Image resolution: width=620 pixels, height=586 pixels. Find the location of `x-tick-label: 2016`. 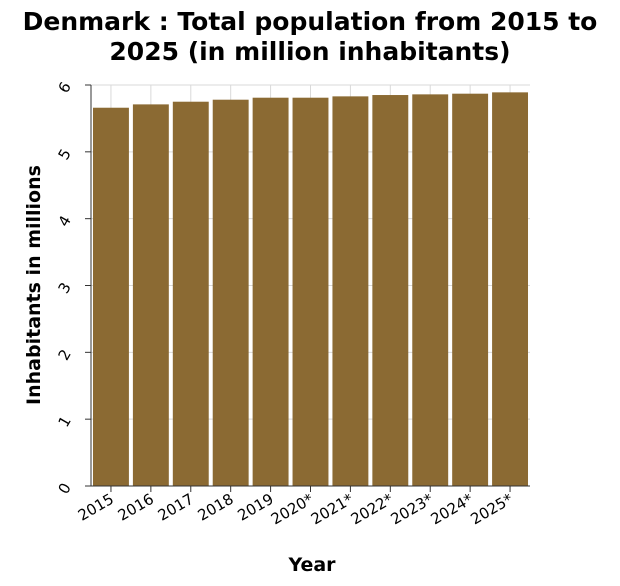

x-tick-label: 2016 is located at coordinates (136, 507).